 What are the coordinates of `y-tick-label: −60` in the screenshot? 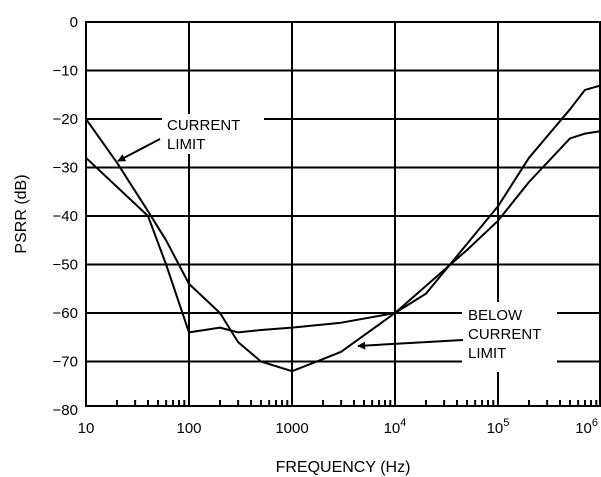 It's located at (65, 313).